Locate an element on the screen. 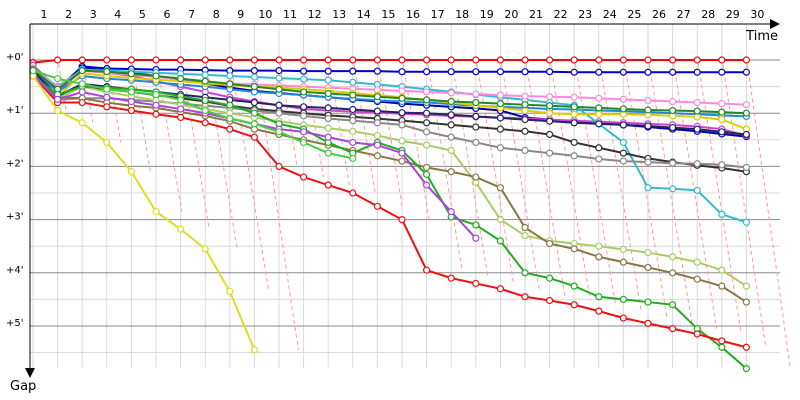 The image size is (800, 400). lap-tick-label: 16 is located at coordinates (413, 14).